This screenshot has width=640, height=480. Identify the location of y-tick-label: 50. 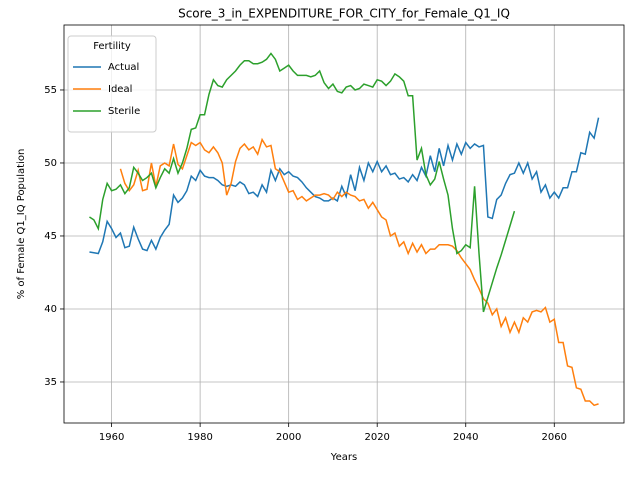
(50, 163).